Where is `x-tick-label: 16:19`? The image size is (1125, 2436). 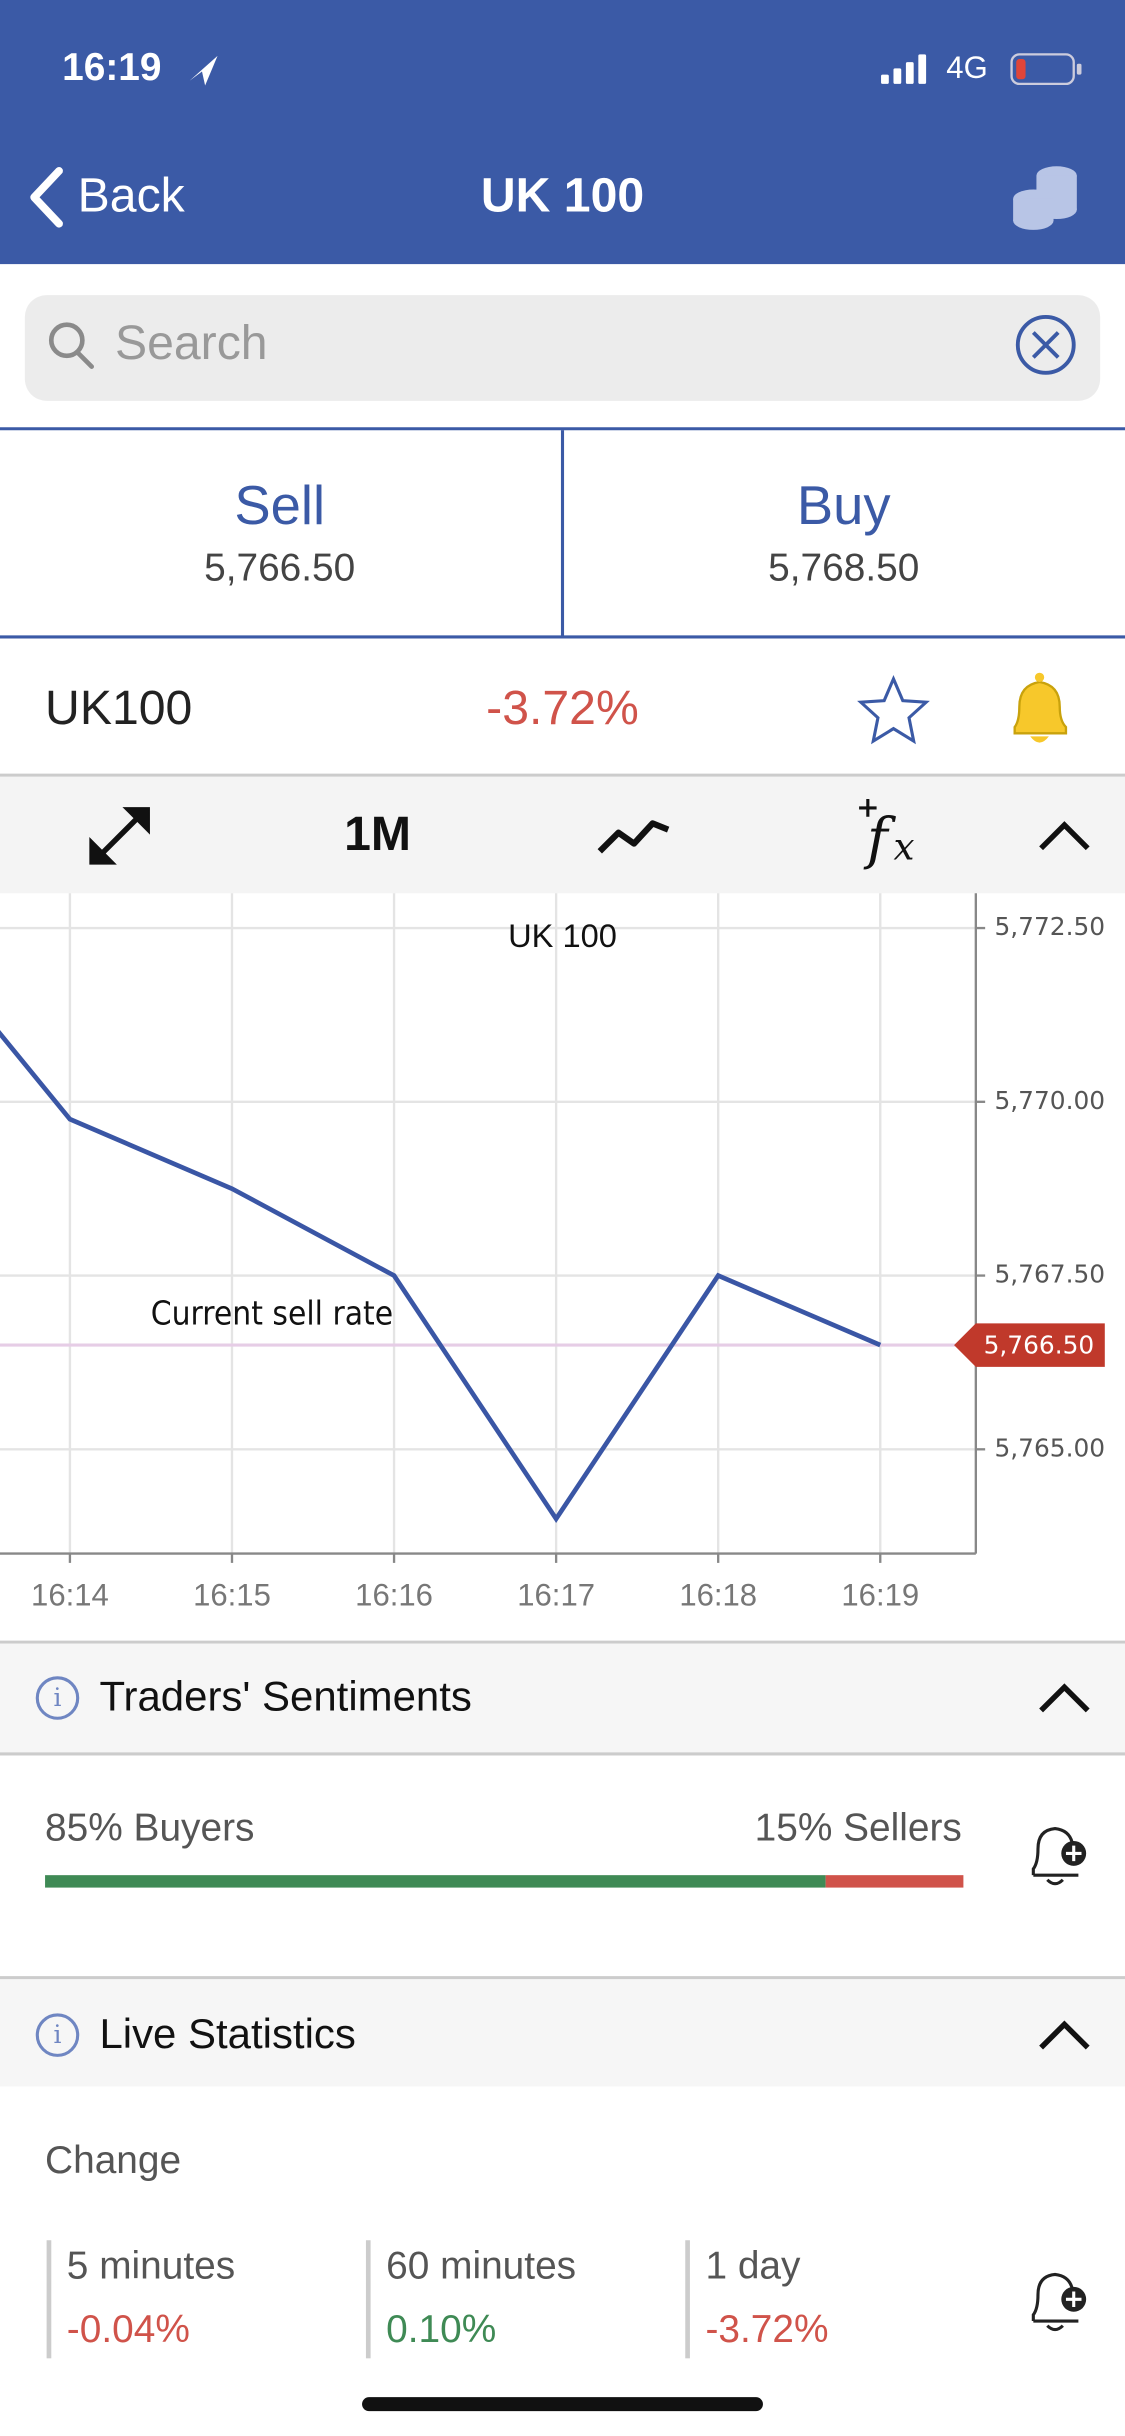 x-tick-label: 16:19 is located at coordinates (880, 1594).